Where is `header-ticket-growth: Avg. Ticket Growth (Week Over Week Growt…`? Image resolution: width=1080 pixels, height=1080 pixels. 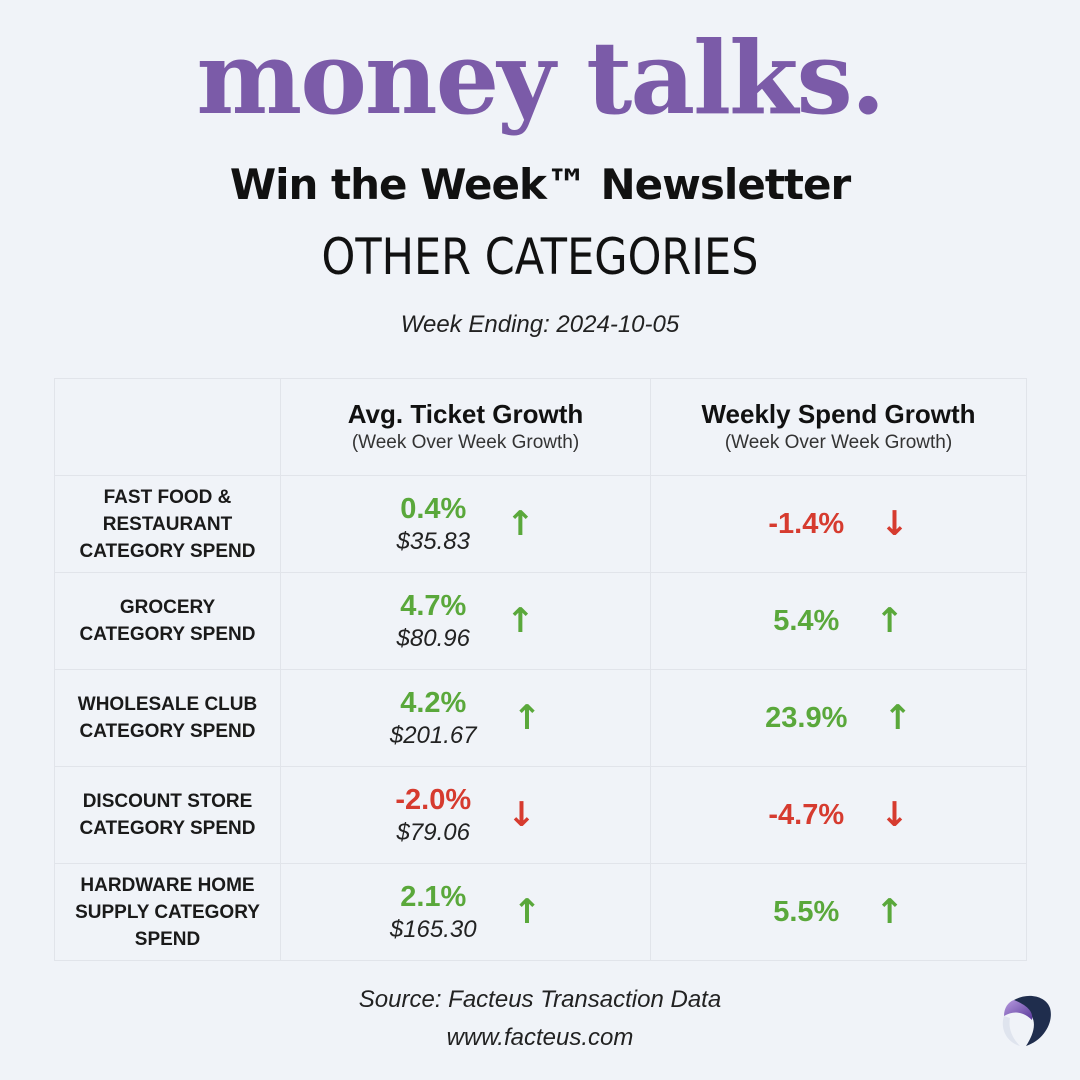
header-ticket-growth: Avg. Ticket Growth (Week Over Week Growt… is located at coordinates (465, 427).